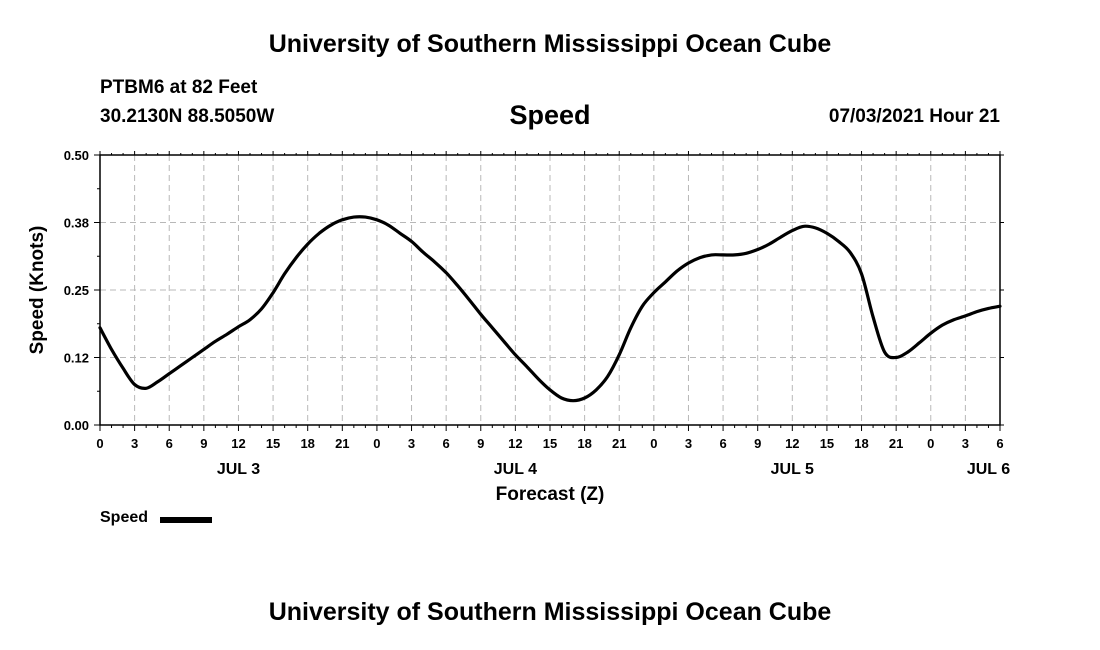 This screenshot has width=1100, height=650. What do you see at coordinates (238, 469) in the screenshot?
I see `day-label: JUL 3` at bounding box center [238, 469].